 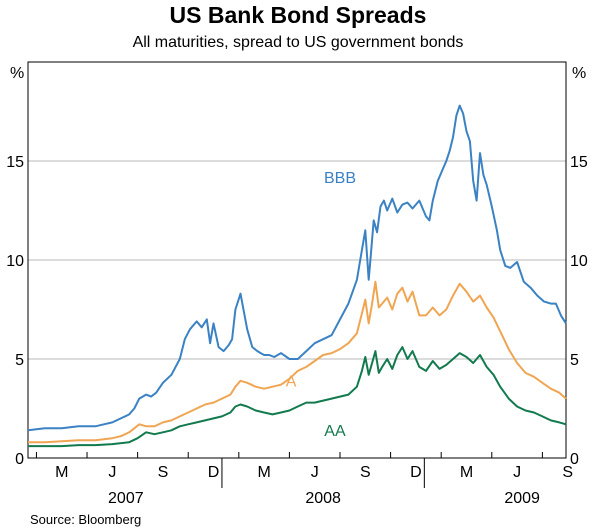 What do you see at coordinates (15, 162) in the screenshot?
I see `y-tick-label-left: 15` at bounding box center [15, 162].